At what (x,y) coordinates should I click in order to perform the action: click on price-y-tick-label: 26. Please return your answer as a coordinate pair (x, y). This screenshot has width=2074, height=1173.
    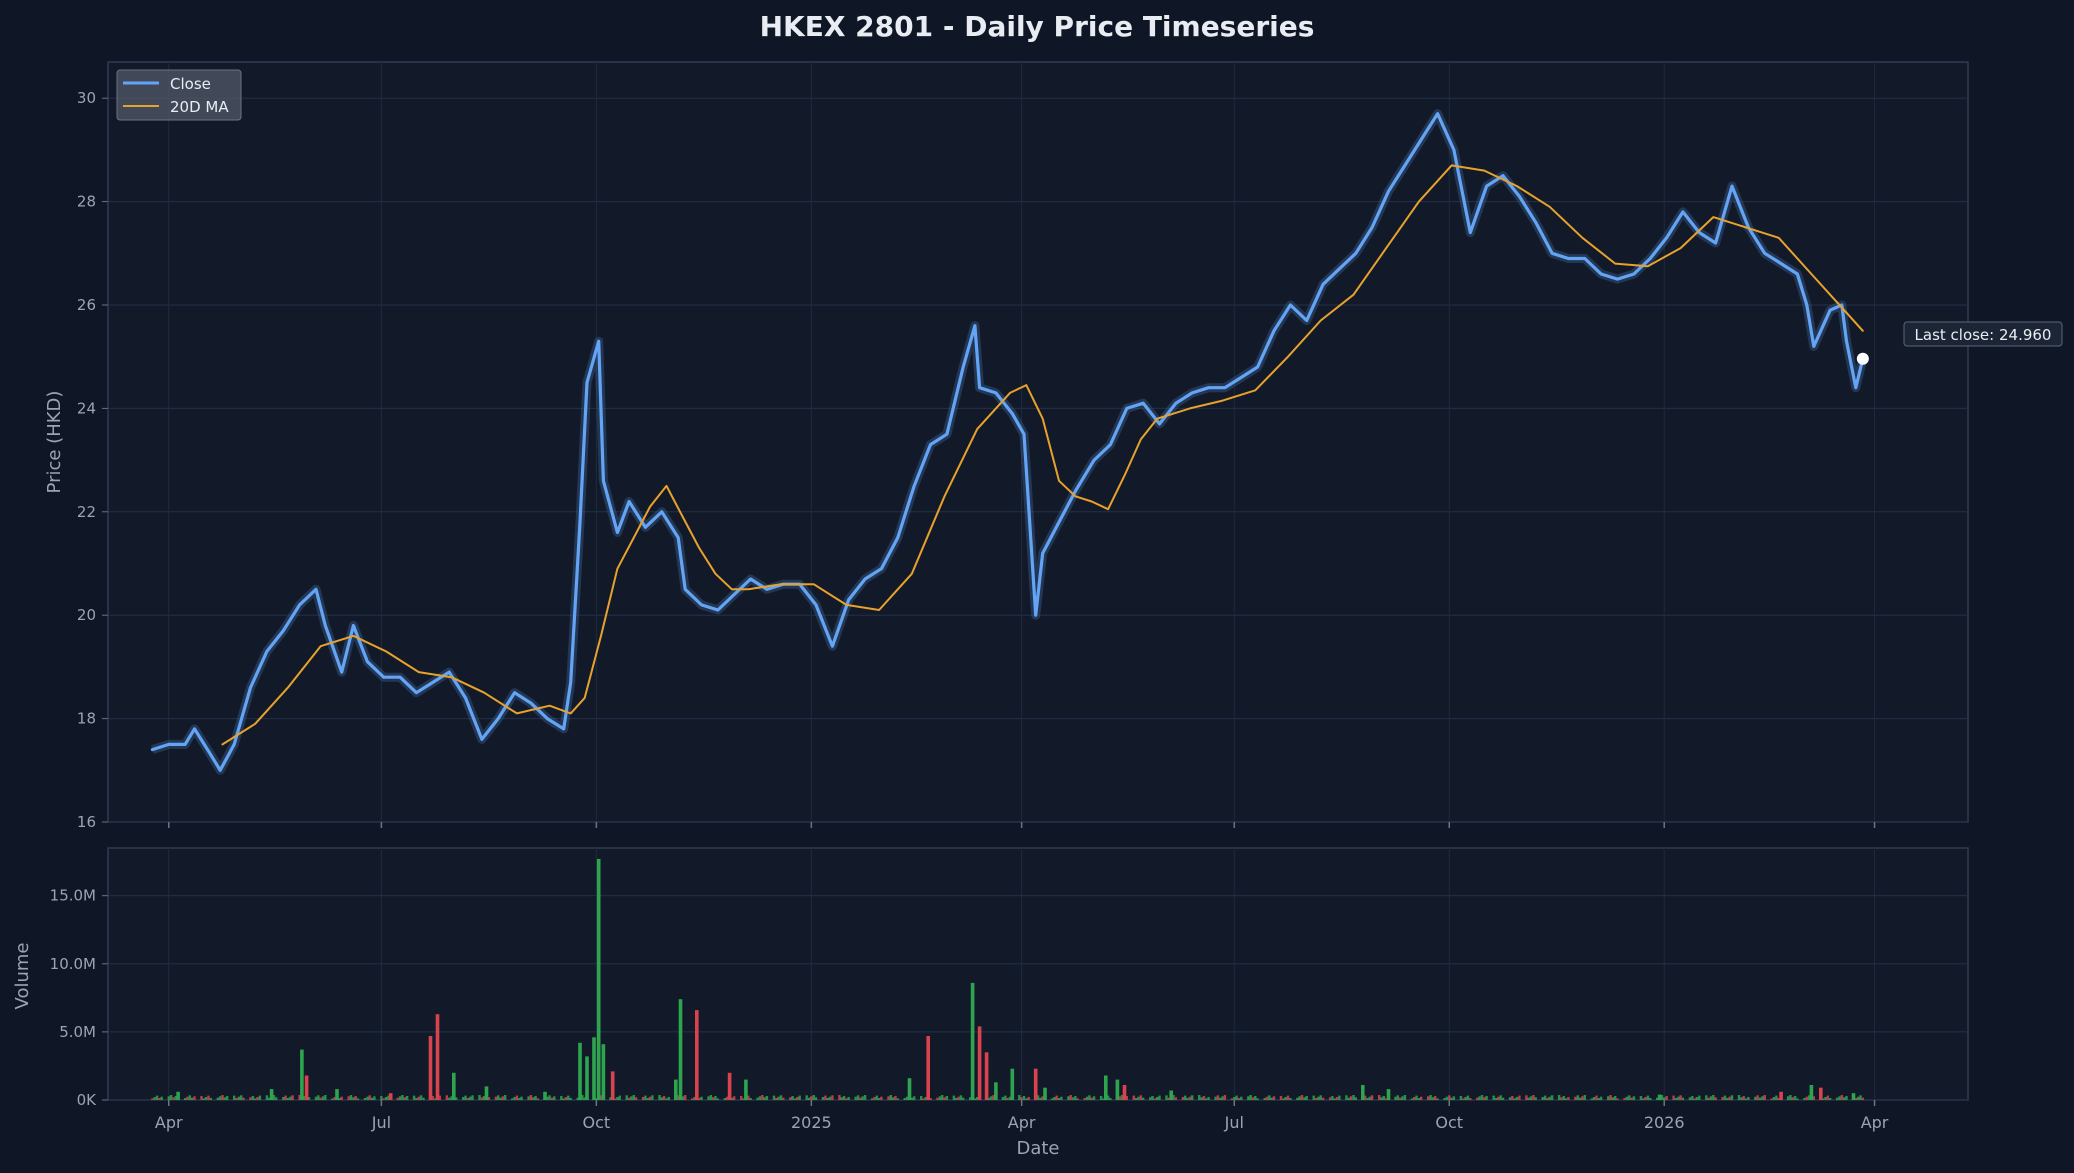
    Looking at the image, I should click on (86, 305).